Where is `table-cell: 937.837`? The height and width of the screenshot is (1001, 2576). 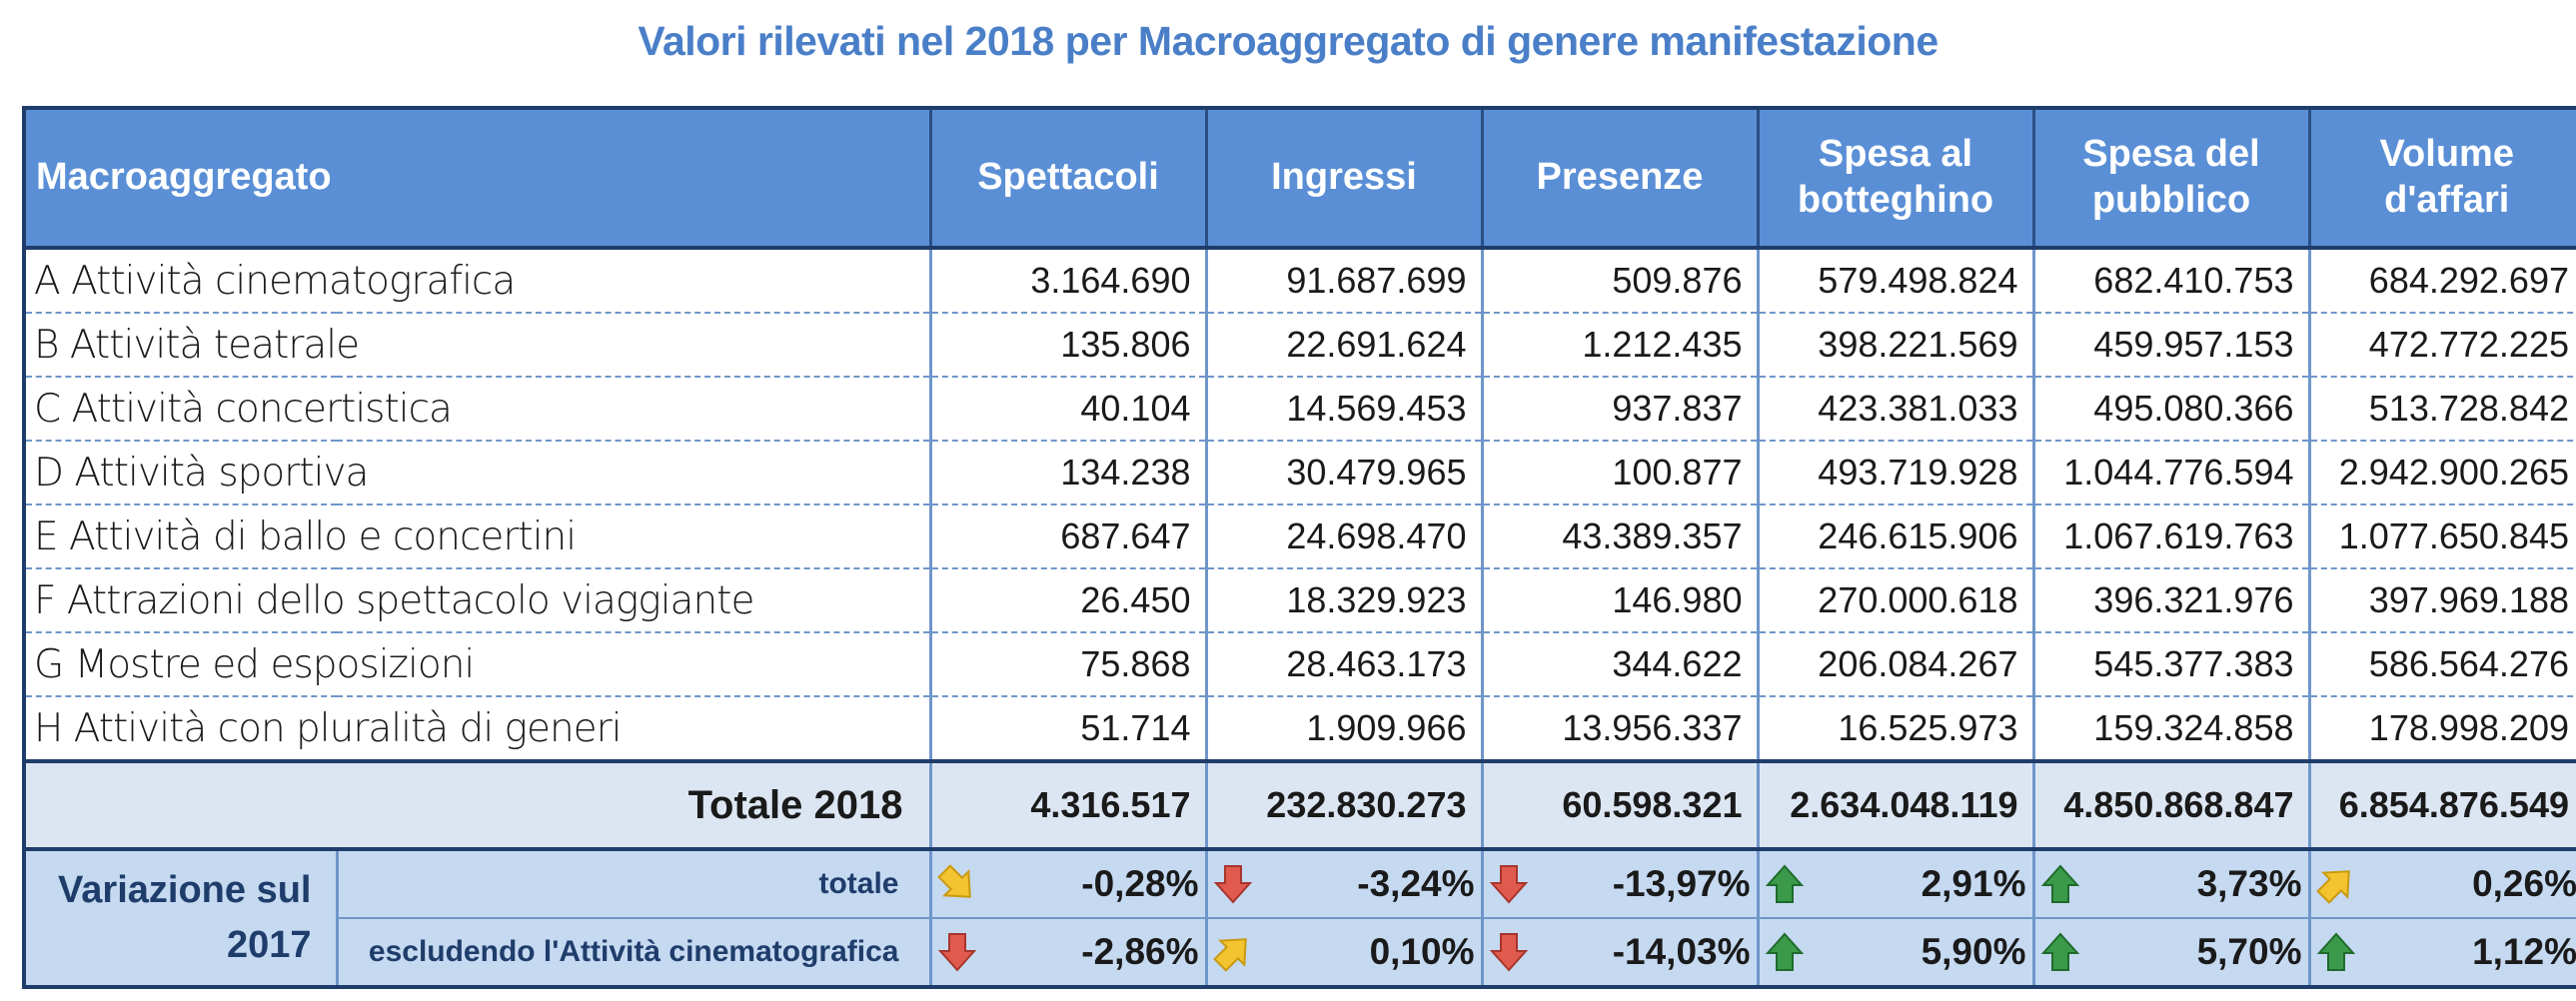
table-cell: 937.837 is located at coordinates (1620, 409).